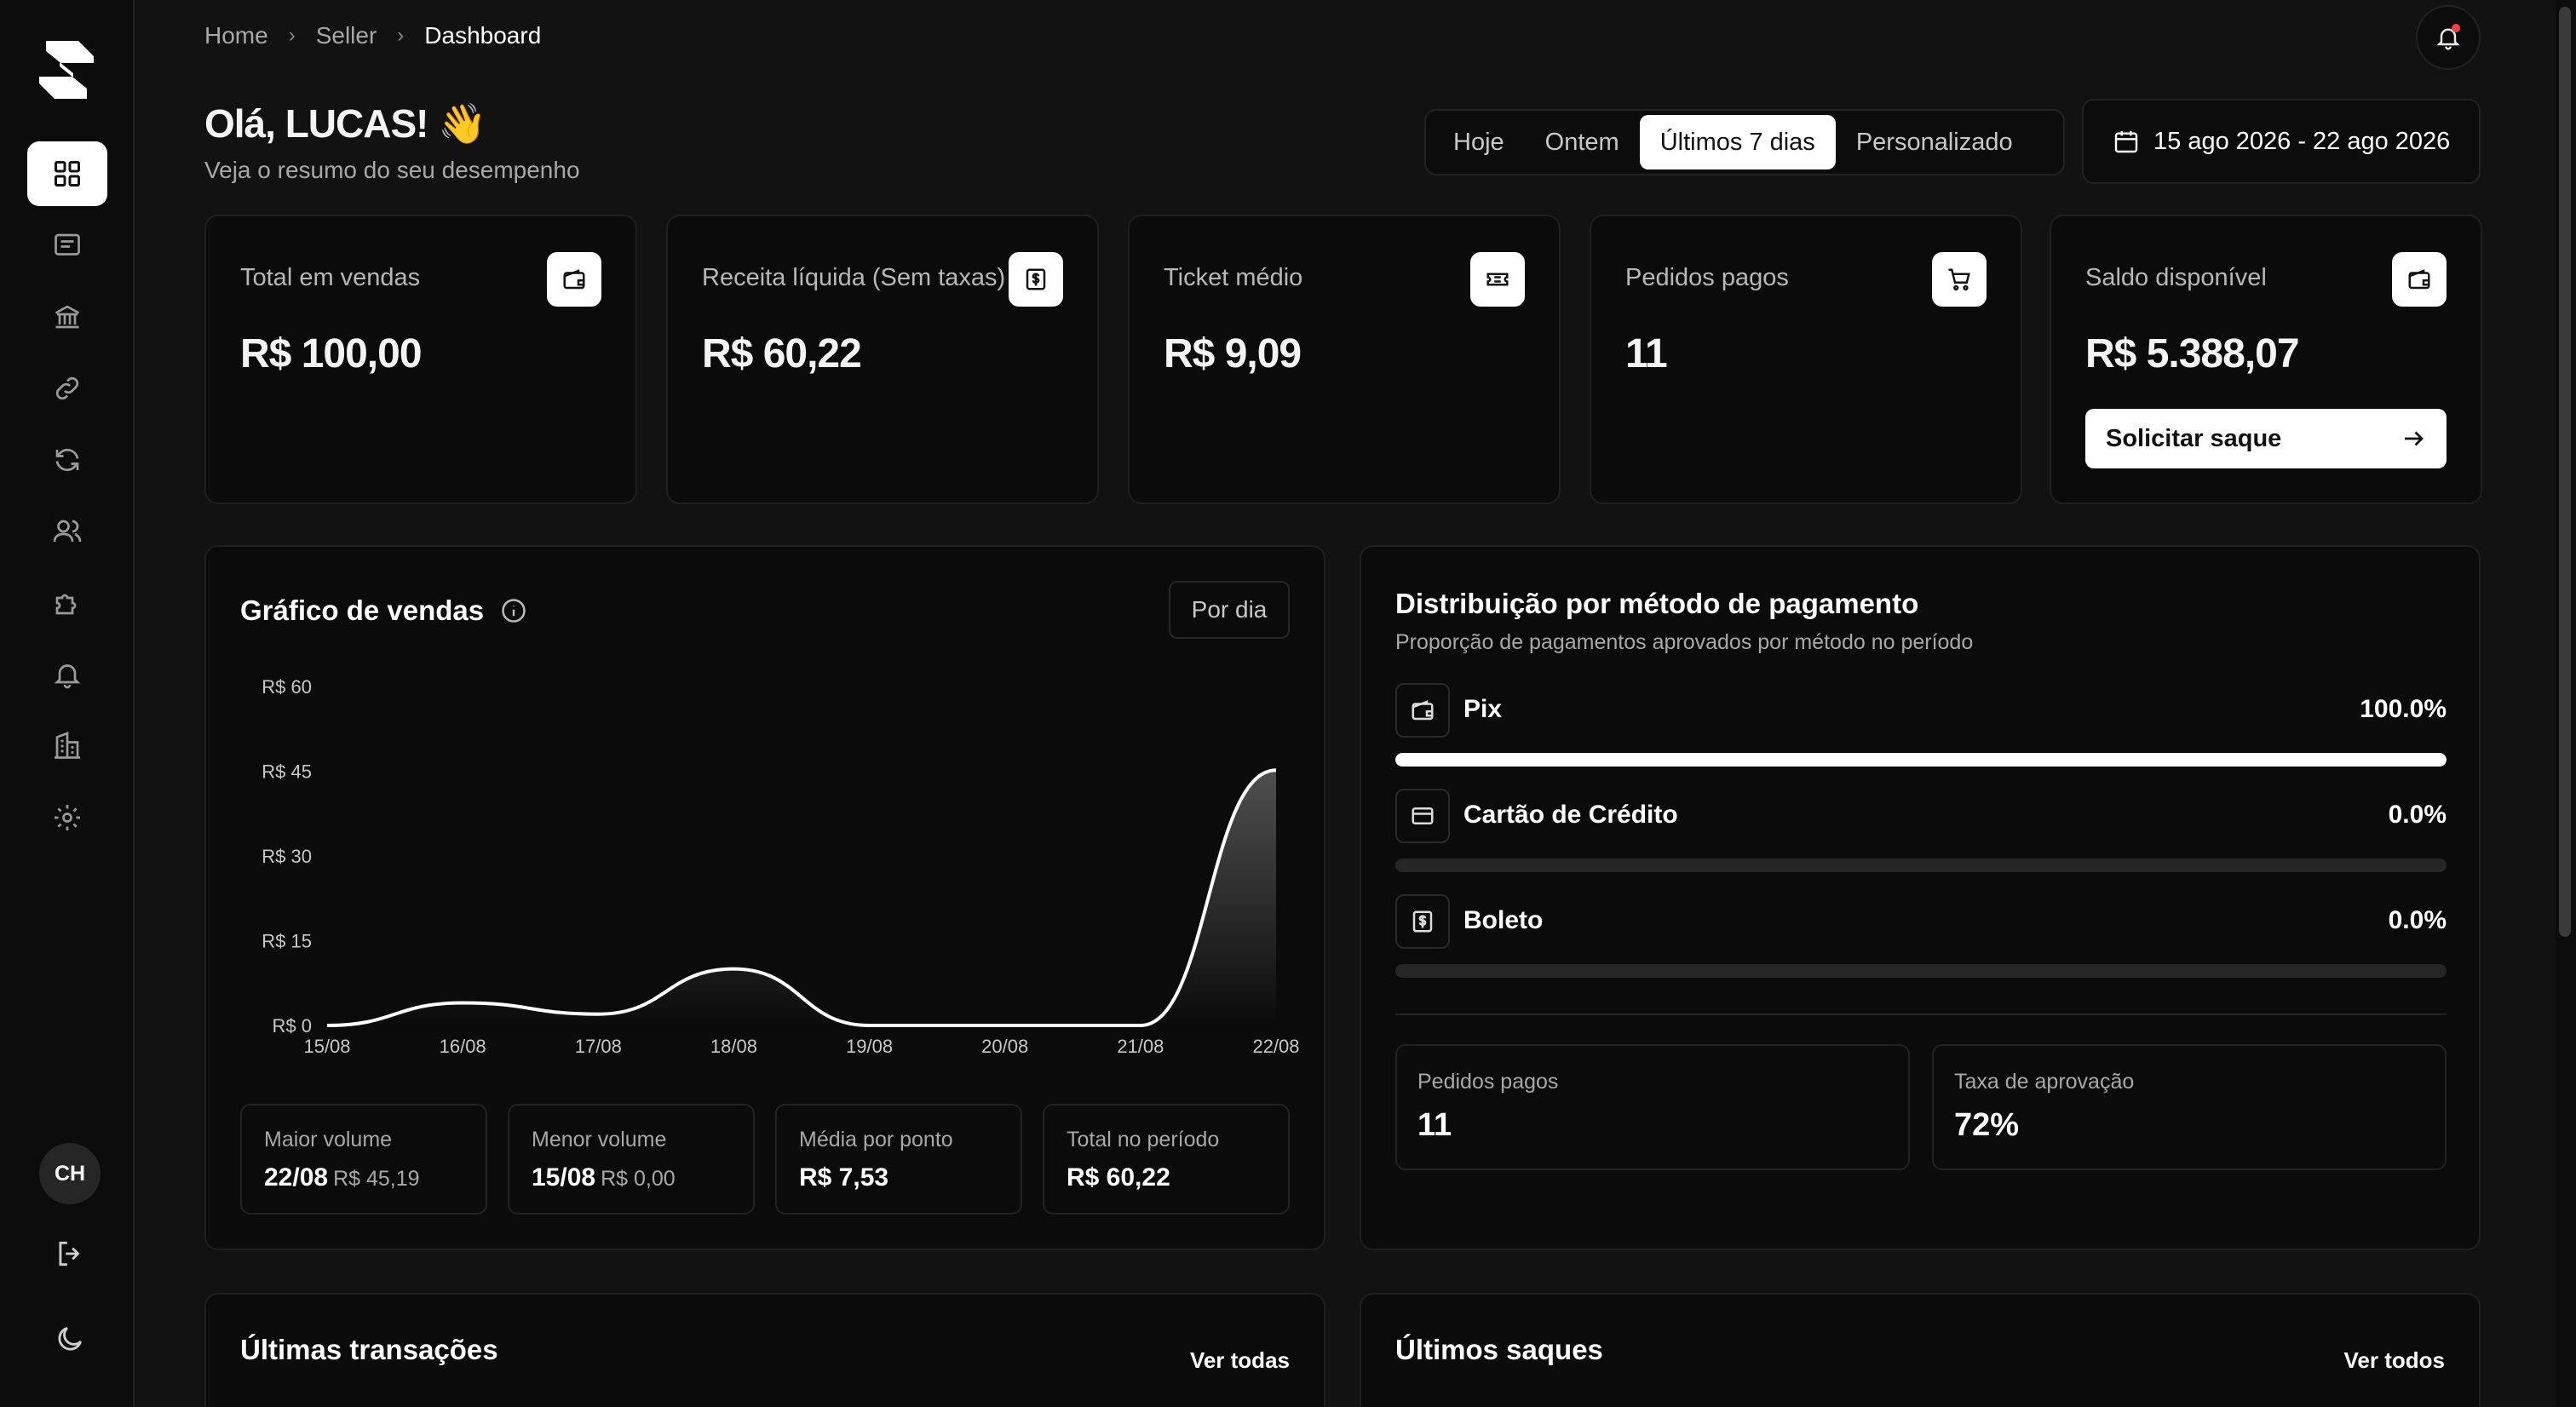 This screenshot has width=2576, height=1407. What do you see at coordinates (1119, 1177) in the screenshot?
I see `summary-value: R$ 60,22` at bounding box center [1119, 1177].